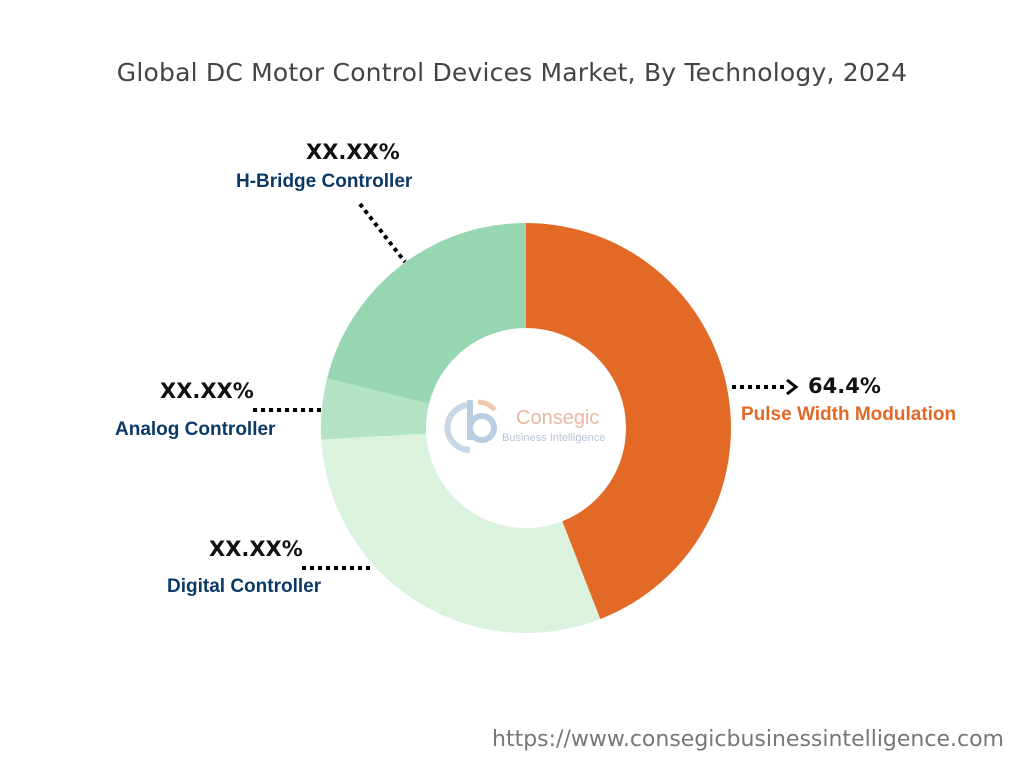  What do you see at coordinates (849, 414) in the screenshot?
I see `pwm-label: Pulse Width Modulation` at bounding box center [849, 414].